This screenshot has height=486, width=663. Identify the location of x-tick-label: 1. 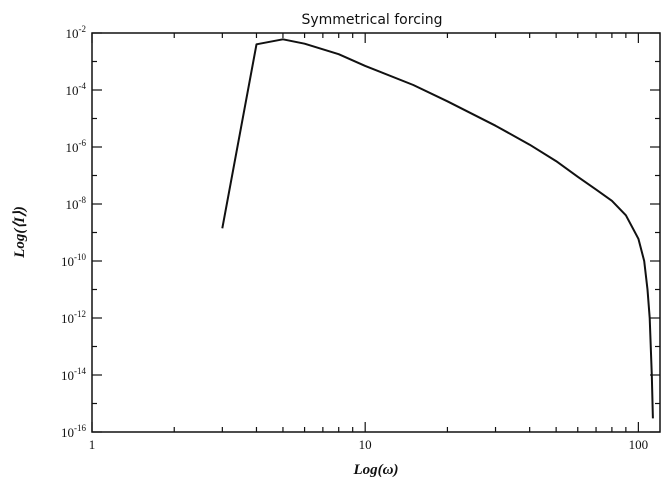
(92, 444).